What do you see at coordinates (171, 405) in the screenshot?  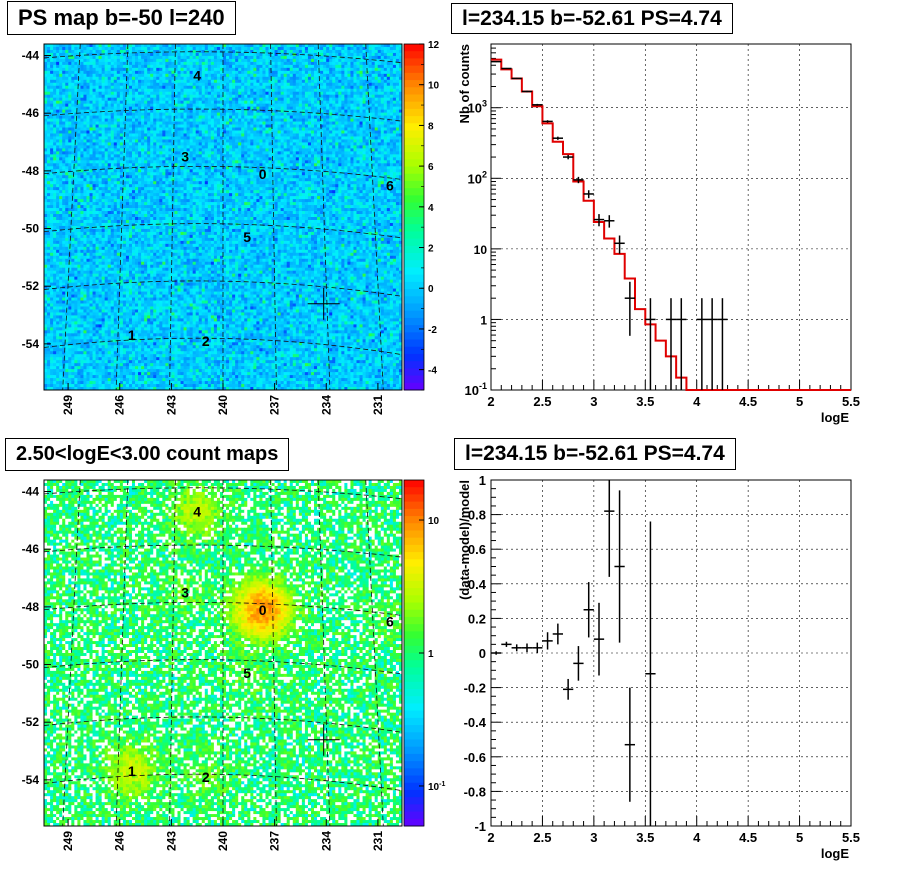 I see `ps_map-xtick-label: 243` at bounding box center [171, 405].